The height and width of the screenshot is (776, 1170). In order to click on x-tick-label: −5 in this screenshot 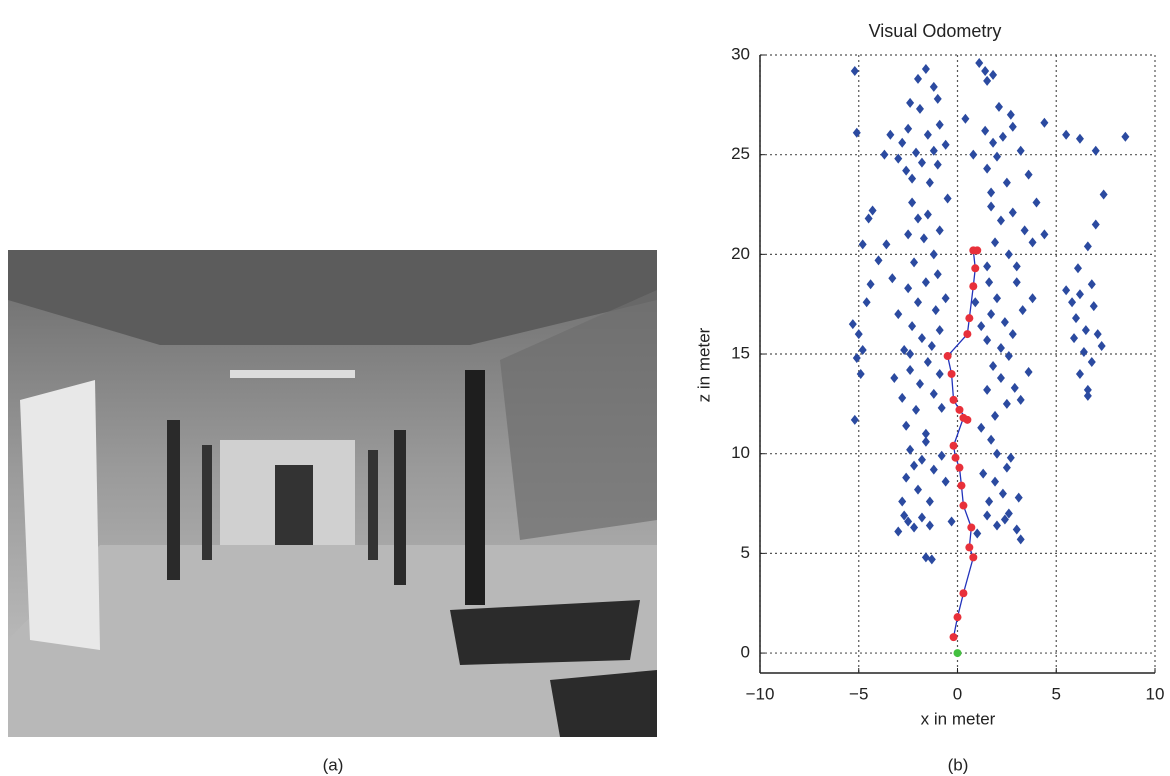, I will do `click(858, 693)`.